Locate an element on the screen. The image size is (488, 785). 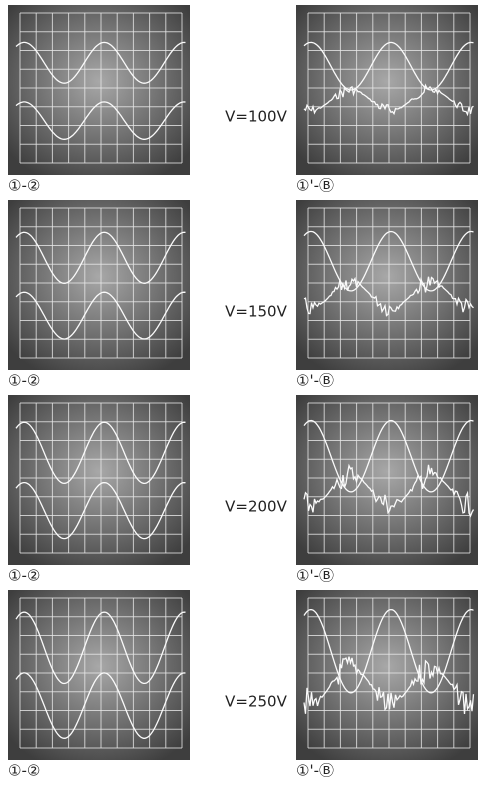
voltage-label: V=250V is located at coordinates (256, 702).